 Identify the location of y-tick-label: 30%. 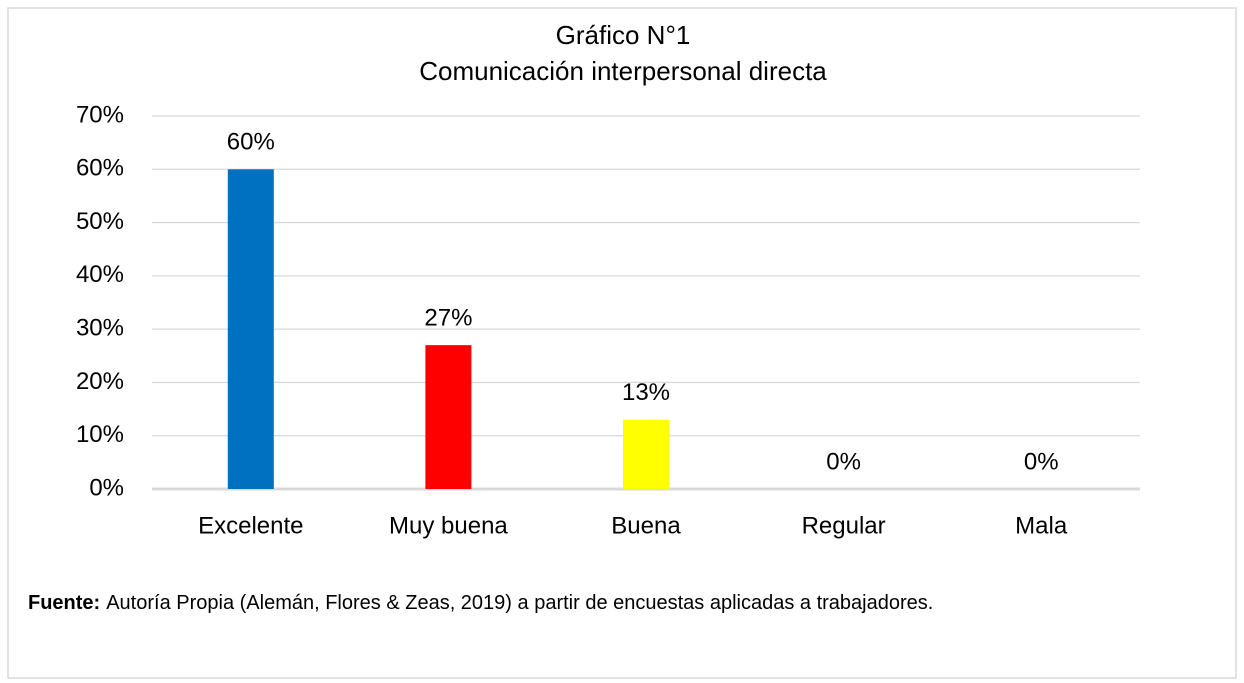
(100, 327).